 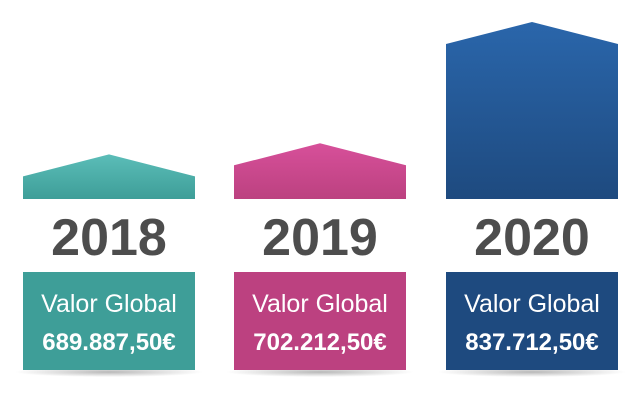 I want to click on year-band-2018, so click(x=109, y=235).